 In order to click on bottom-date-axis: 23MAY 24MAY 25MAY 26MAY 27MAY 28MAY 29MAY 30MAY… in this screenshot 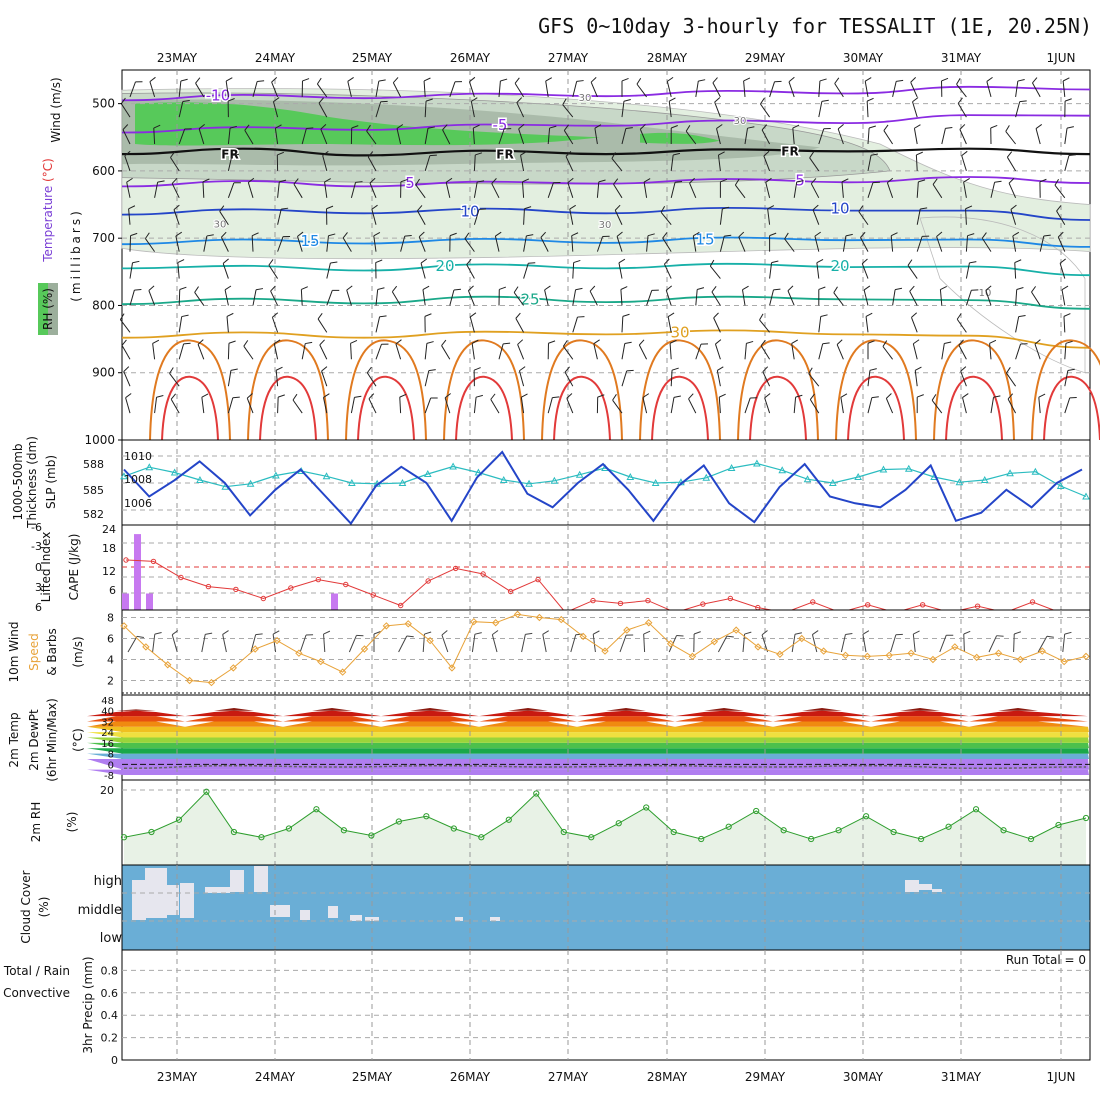, I will do `click(616, 1077)`.